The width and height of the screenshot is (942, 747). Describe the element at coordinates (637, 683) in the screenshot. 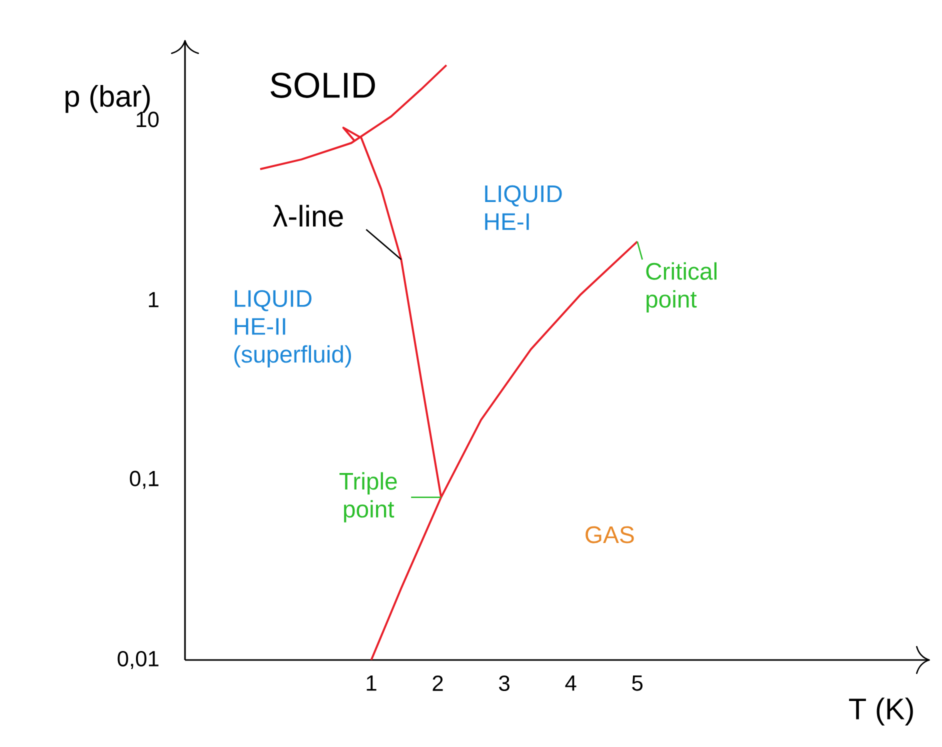

I see `x-tick-label: 5` at that location.